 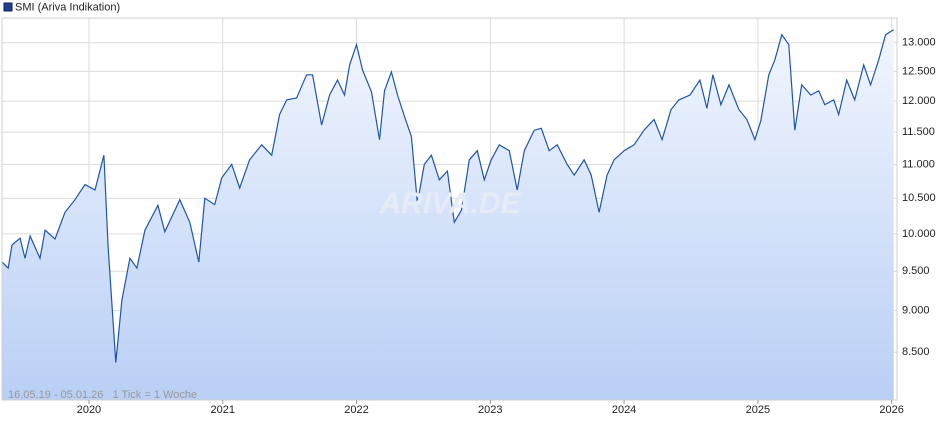 I want to click on footer: 16.05.19 - 05.01.26 1 Tick = 1 Woche, so click(x=102, y=395).